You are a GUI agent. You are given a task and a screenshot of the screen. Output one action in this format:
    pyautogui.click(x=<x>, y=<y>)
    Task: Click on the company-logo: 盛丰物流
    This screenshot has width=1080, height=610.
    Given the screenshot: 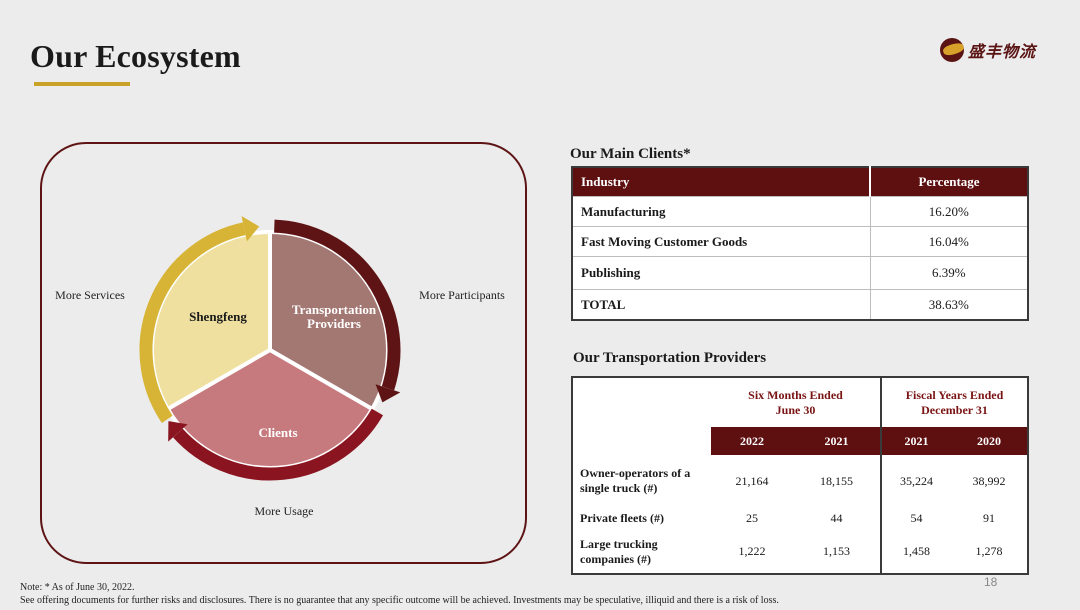 What is the action you would take?
    pyautogui.click(x=988, y=50)
    